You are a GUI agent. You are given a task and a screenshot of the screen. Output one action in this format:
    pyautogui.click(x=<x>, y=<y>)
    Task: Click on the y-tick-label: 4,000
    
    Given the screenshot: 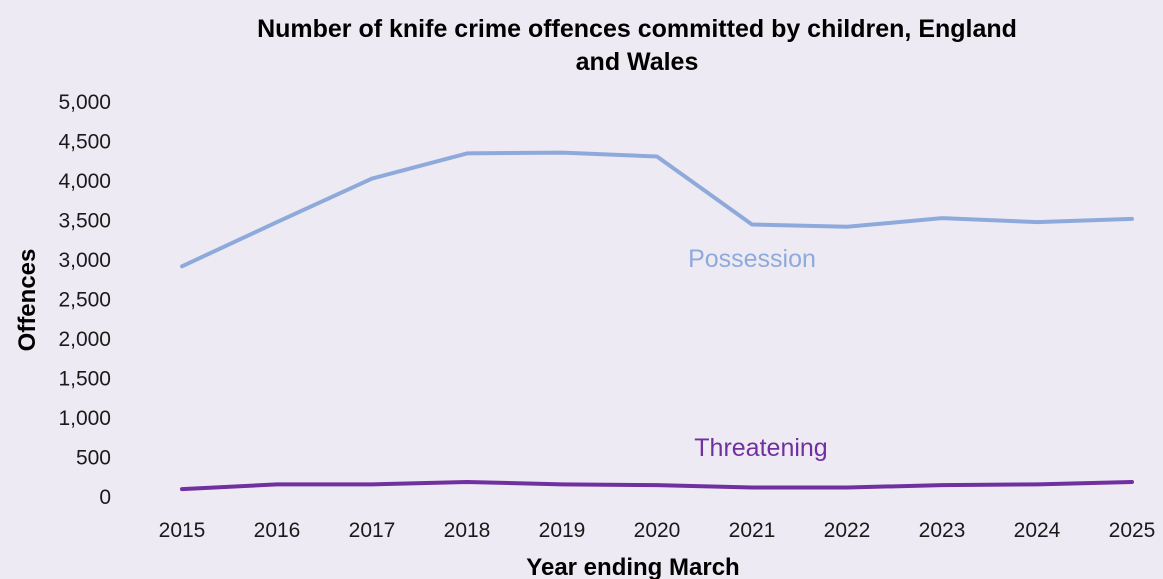 What is the action you would take?
    pyautogui.click(x=84, y=181)
    